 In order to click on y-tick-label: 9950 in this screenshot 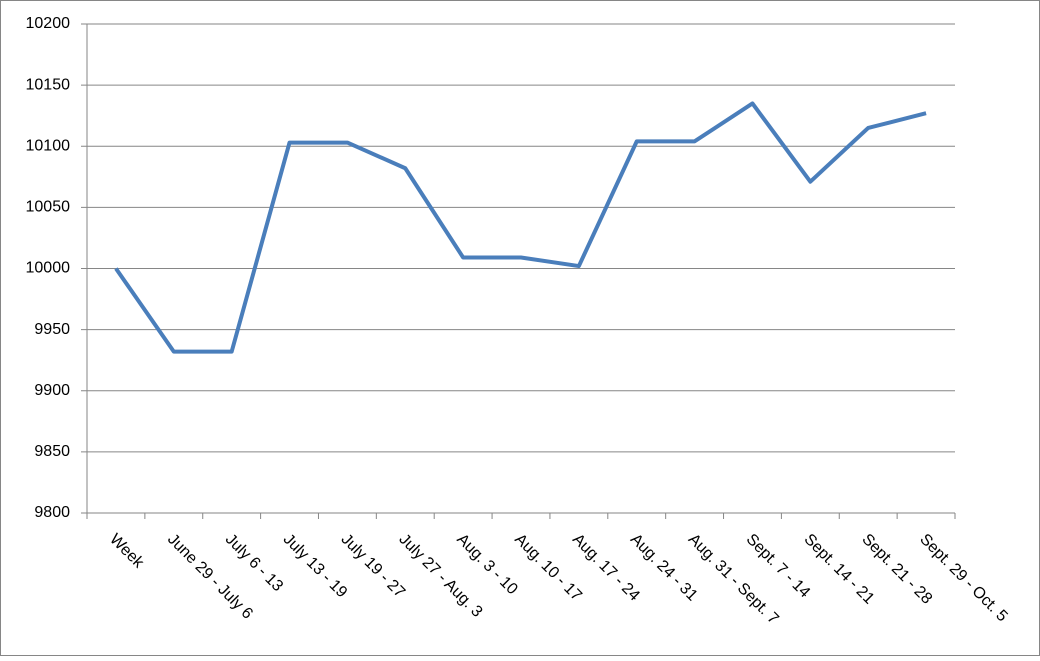, I will do `click(52, 329)`.